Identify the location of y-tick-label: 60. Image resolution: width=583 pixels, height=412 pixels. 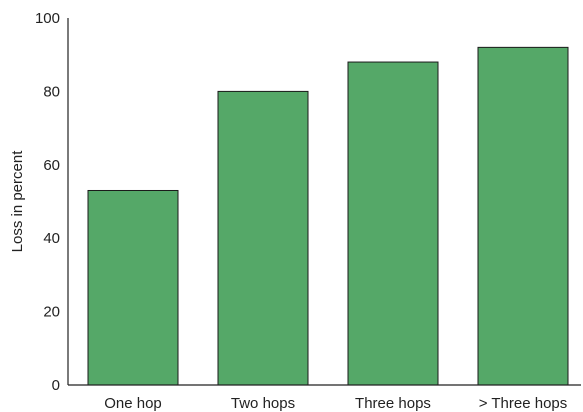
(51, 165).